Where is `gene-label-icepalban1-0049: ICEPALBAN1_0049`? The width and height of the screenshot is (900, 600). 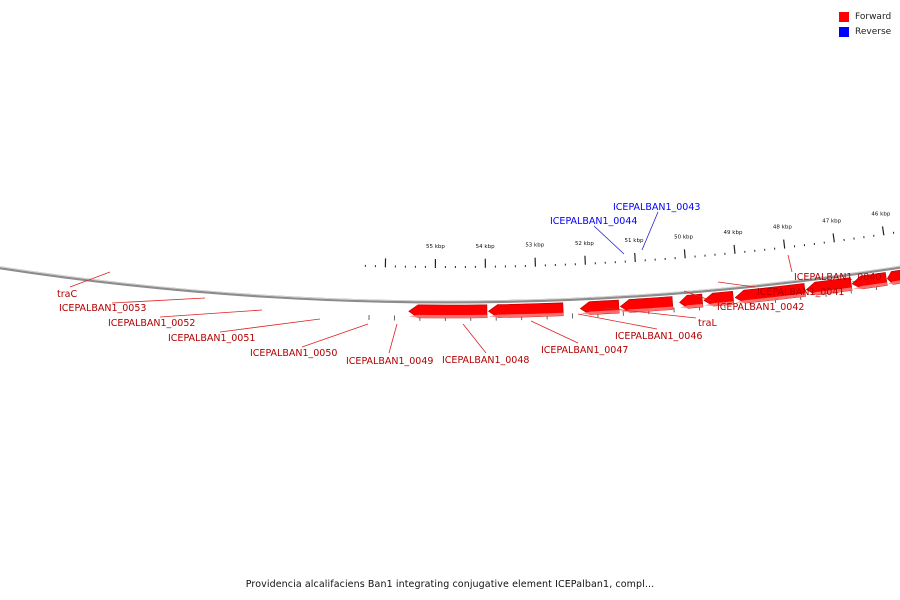
gene-label-icepalban1-0049: ICEPALBAN1_0049 is located at coordinates (389, 345).